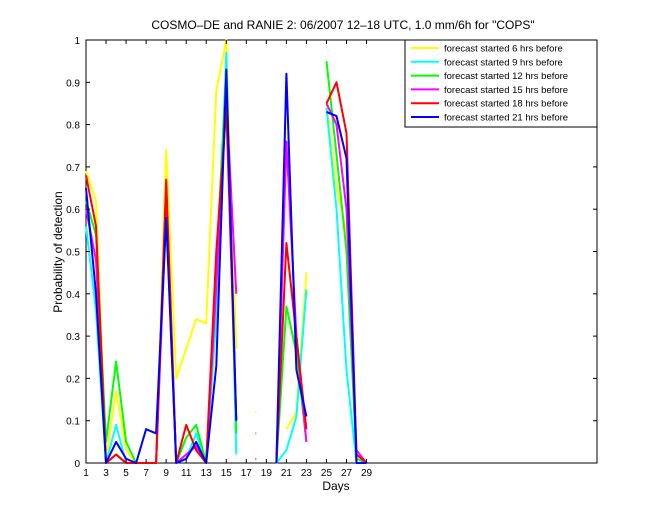 The height and width of the screenshot is (520, 660). Describe the element at coordinates (126, 473) in the screenshot. I see `x-tick-label: 5` at that location.